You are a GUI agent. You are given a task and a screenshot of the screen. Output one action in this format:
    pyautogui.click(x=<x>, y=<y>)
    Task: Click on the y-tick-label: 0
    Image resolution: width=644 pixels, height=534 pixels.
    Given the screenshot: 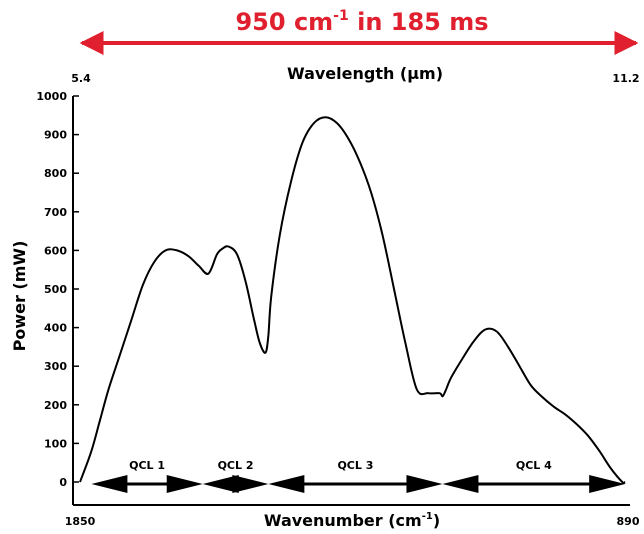 What is the action you would take?
    pyautogui.click(x=63, y=482)
    